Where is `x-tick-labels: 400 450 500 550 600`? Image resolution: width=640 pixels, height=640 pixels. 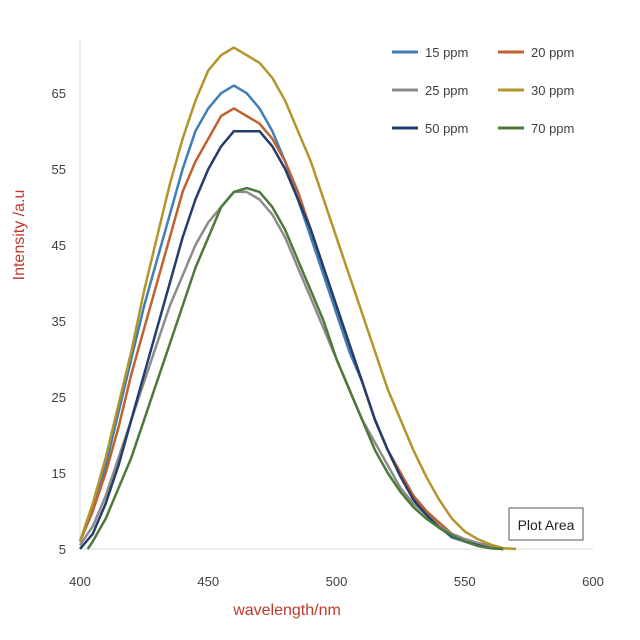 x-tick-labels: 400 450 500 550 600 is located at coordinates (336, 581).